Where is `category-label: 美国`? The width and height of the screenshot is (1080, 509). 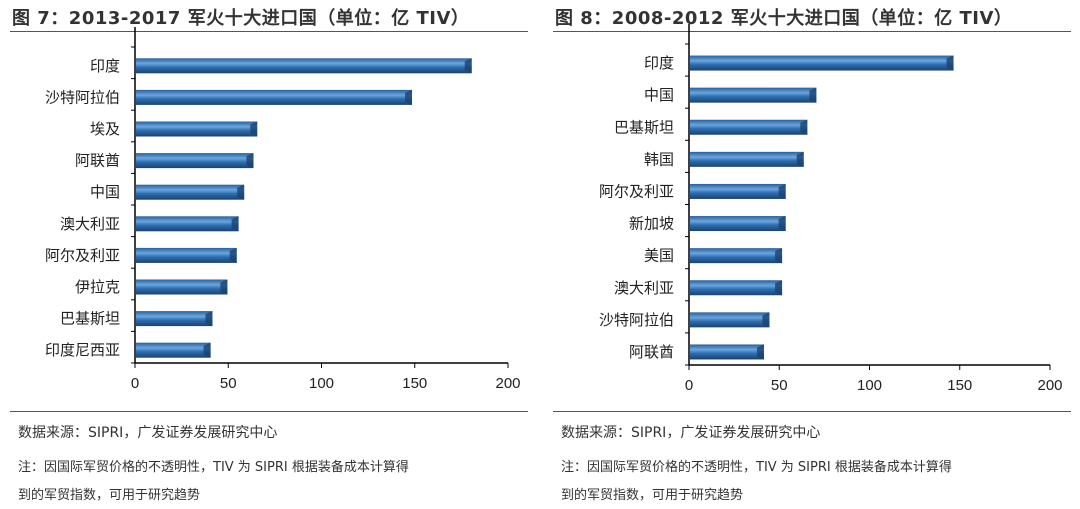
category-label: 美国 is located at coordinates (659, 256).